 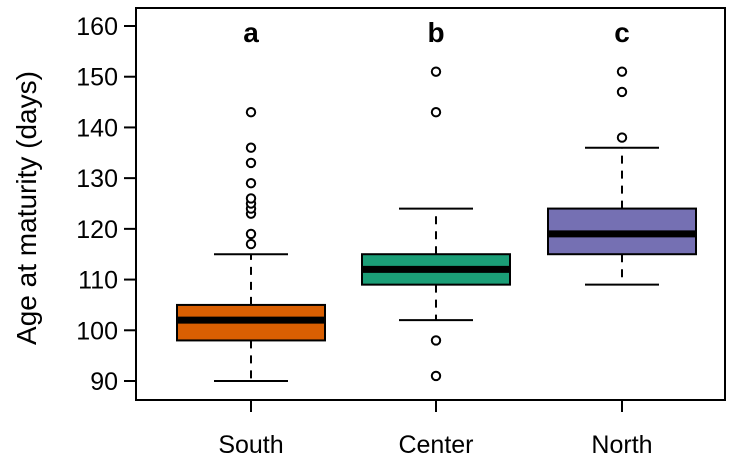 I want to click on y-tick-label: 150, so click(x=97, y=78).